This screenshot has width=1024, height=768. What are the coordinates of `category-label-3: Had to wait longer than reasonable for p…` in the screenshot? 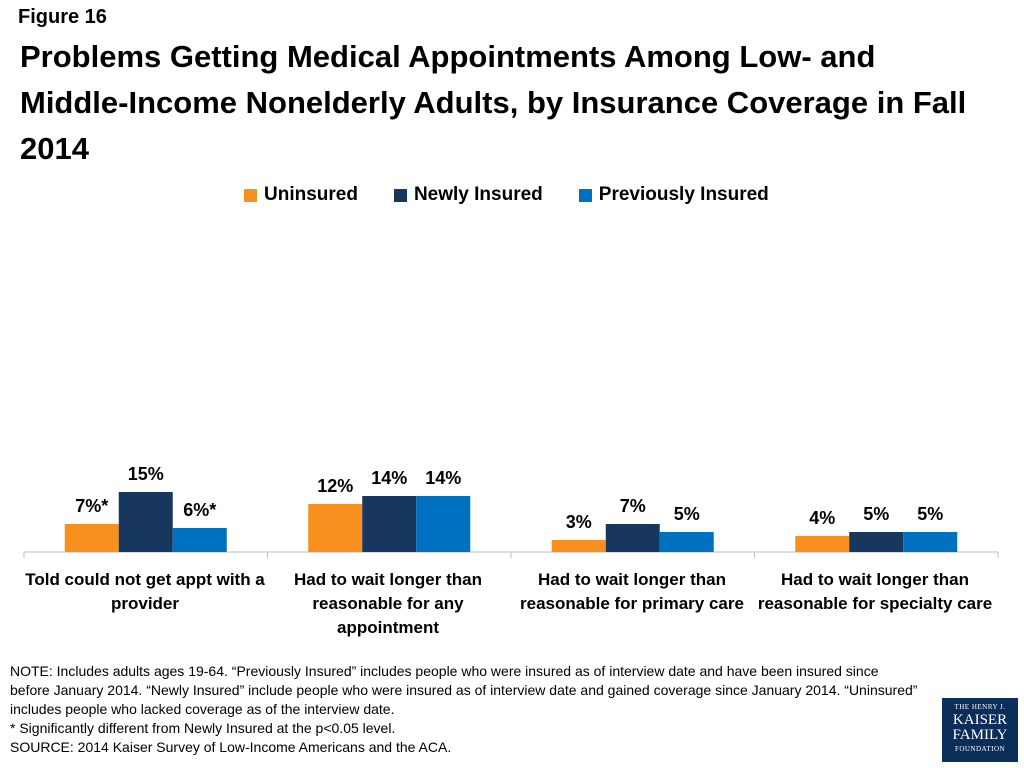 It's located at (632, 591).